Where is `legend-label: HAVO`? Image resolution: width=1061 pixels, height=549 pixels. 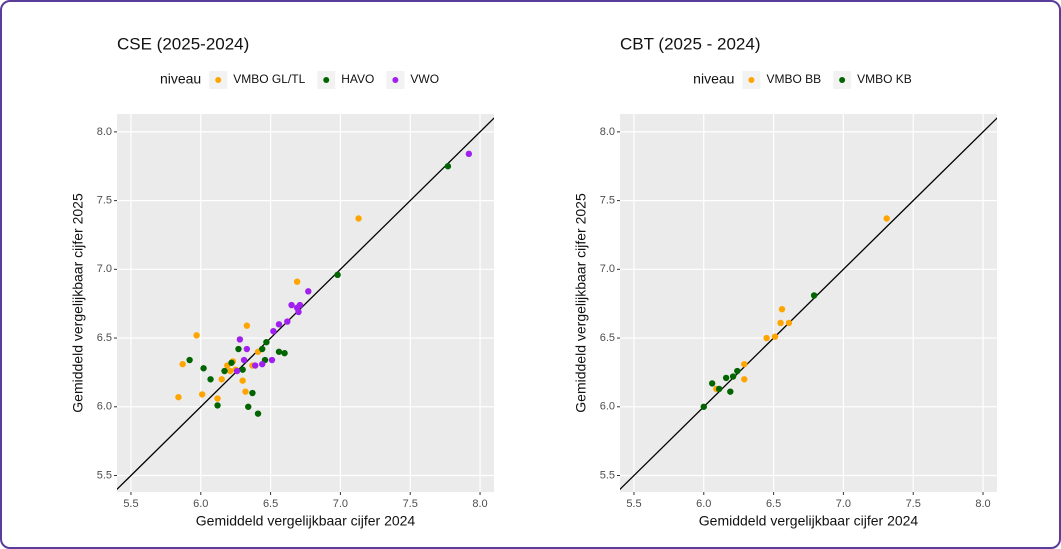
legend-label: HAVO is located at coordinates (357, 79).